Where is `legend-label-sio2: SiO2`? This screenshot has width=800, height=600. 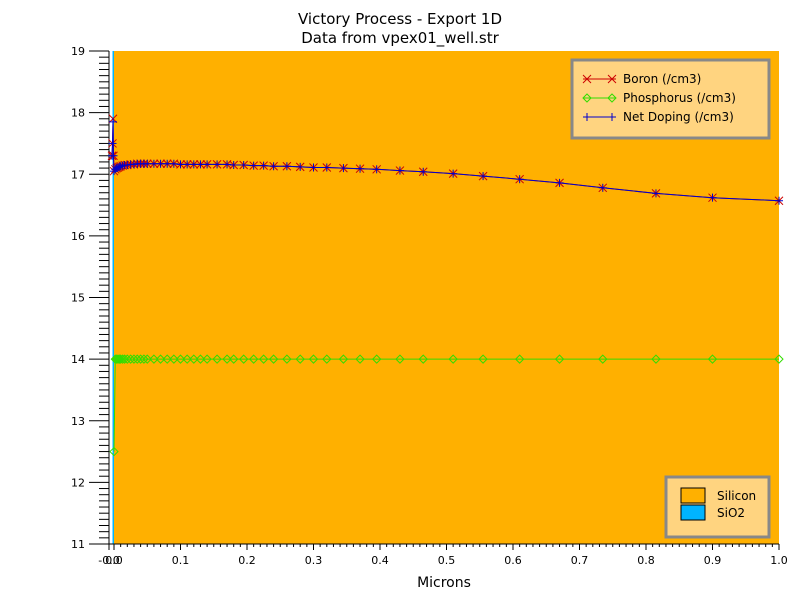
legend-label-sio2: SiO2 is located at coordinates (731, 513).